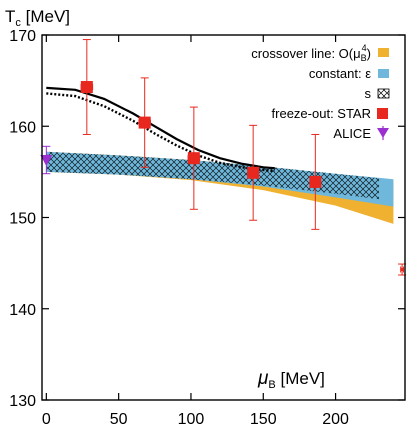 This screenshot has width=415, height=433. I want to click on point-alice, so click(46, 161).